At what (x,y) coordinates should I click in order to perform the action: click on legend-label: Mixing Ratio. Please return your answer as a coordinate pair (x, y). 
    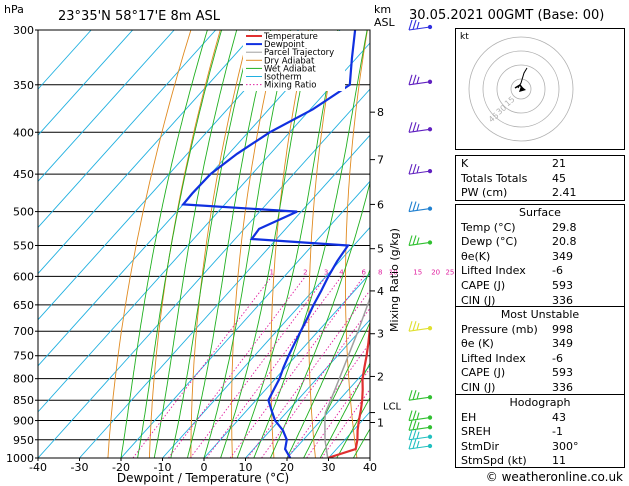
    Looking at the image, I should click on (290, 86).